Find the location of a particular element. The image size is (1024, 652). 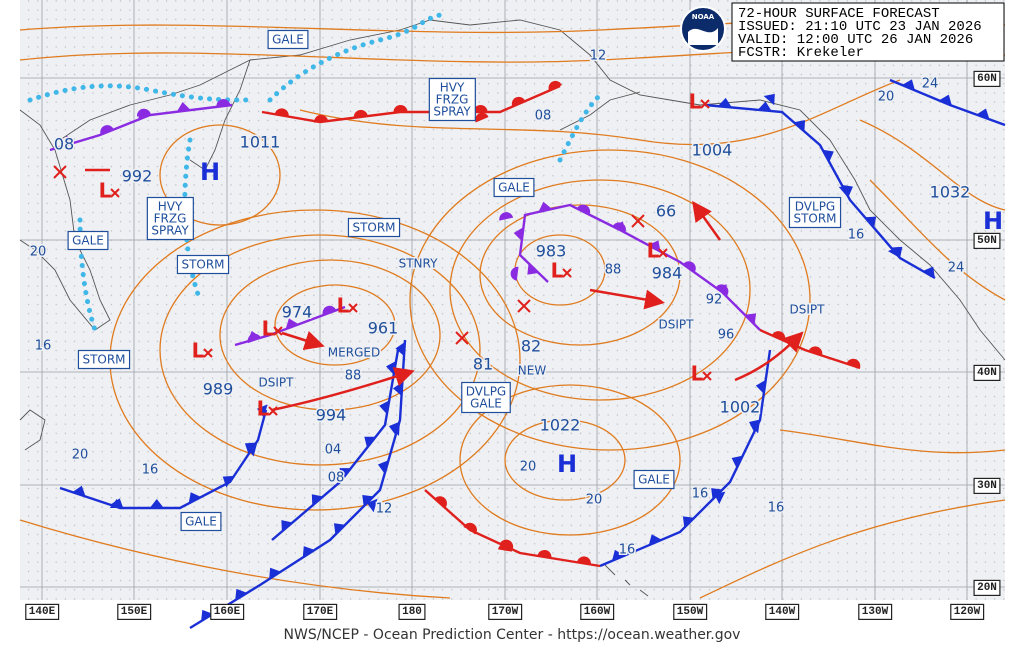

isobar-label: 12 is located at coordinates (384, 509).